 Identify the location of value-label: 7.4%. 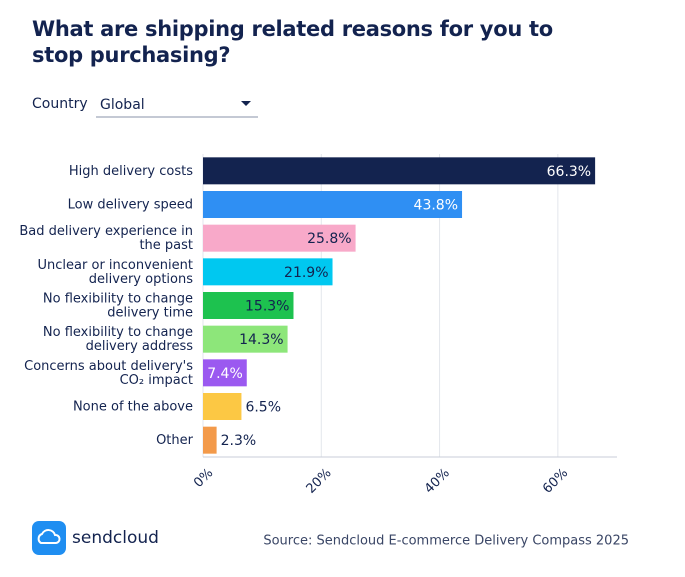
(225, 374).